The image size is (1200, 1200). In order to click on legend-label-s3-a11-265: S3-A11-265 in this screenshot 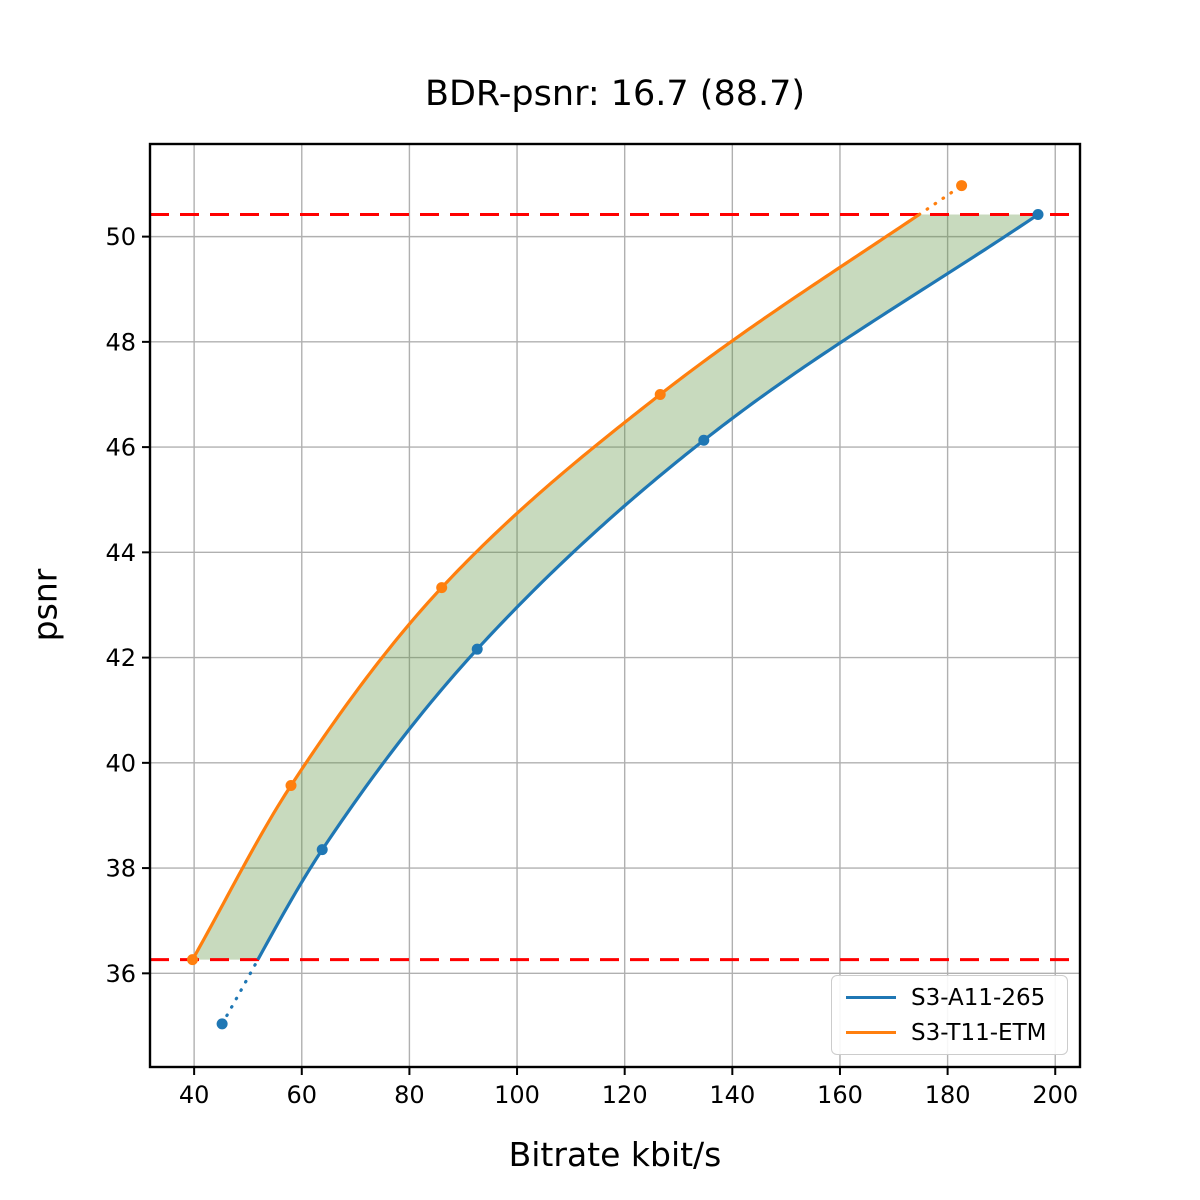, I will do `click(978, 997)`.